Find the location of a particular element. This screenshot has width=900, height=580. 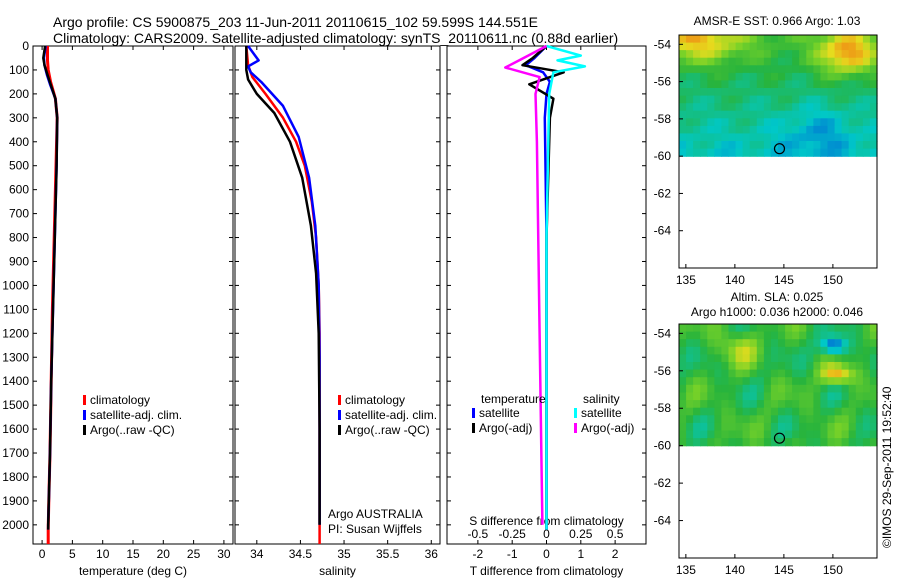

argo-pi-annotation: PI: Susan Wijffels is located at coordinates (375, 529).